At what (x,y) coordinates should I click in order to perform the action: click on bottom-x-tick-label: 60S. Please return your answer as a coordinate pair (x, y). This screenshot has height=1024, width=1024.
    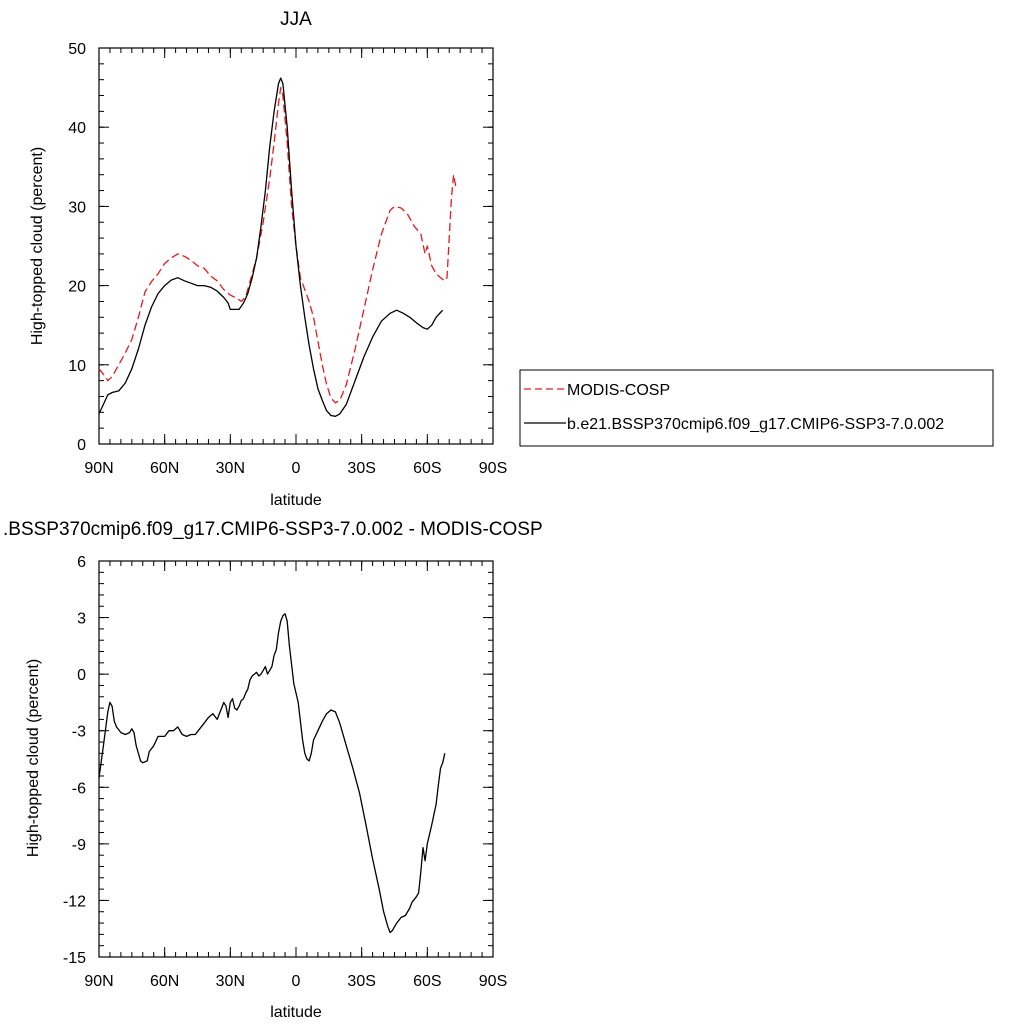
    Looking at the image, I should click on (427, 981).